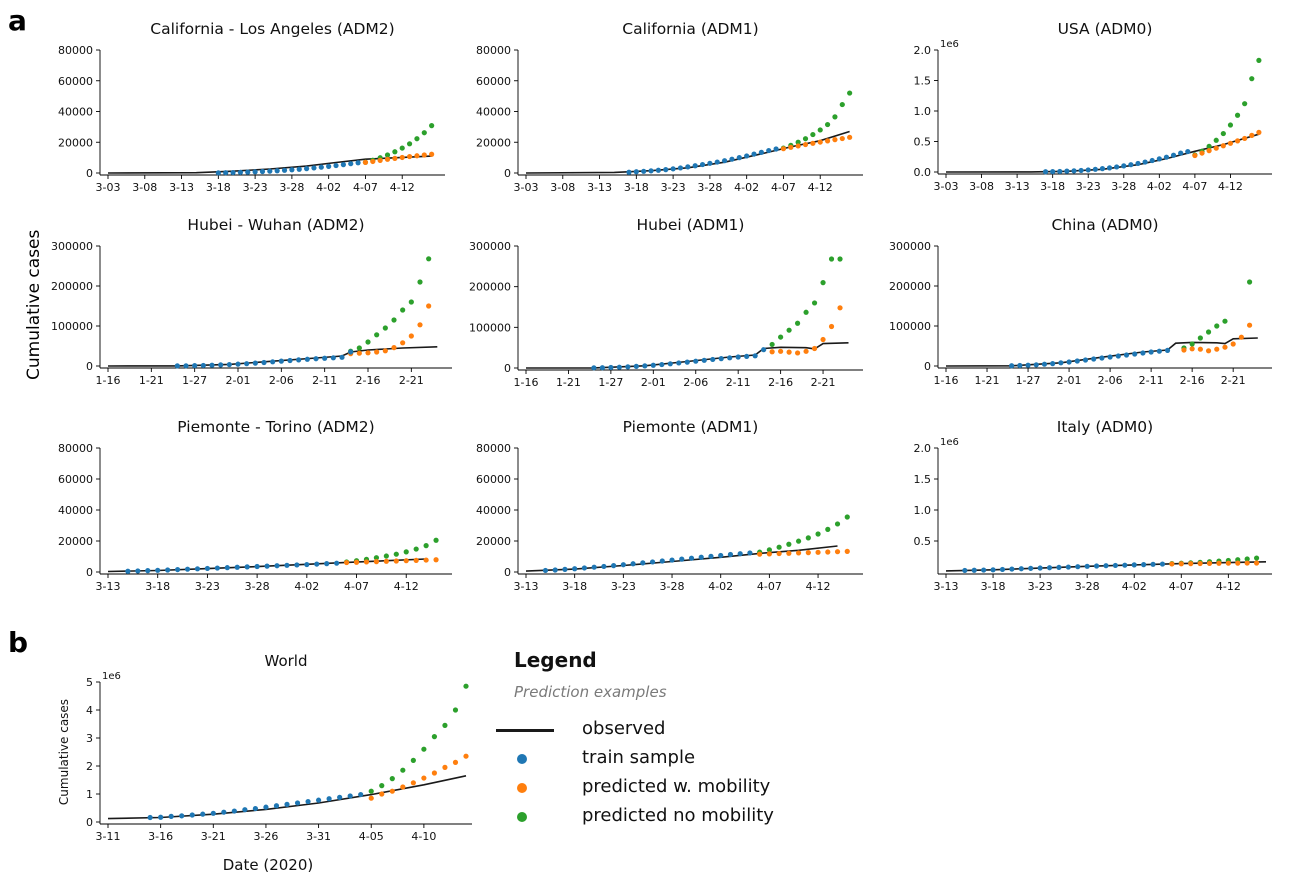 Image resolution: width=1298 pixels, height=881 pixels. I want to click on x-tick-label: 1-21, so click(568, 382).